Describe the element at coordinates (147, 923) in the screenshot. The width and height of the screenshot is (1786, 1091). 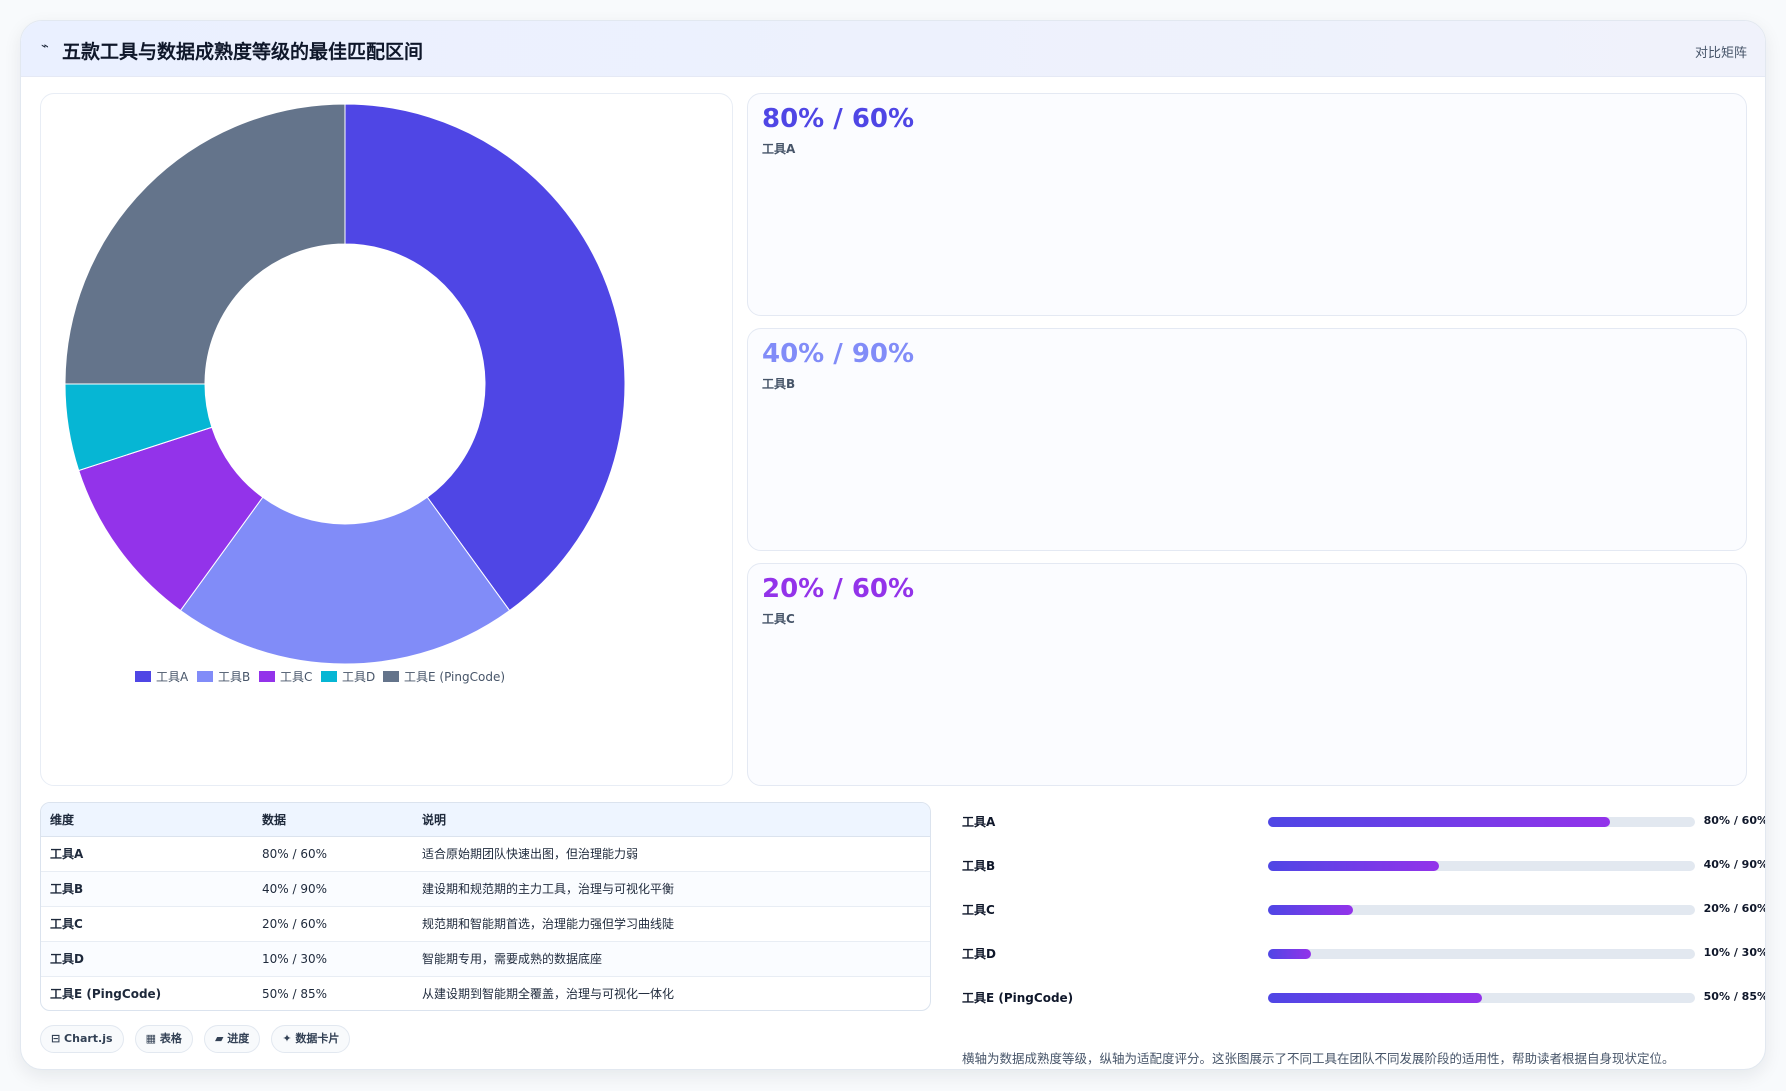
I see `table-cell: 工具C` at that location.